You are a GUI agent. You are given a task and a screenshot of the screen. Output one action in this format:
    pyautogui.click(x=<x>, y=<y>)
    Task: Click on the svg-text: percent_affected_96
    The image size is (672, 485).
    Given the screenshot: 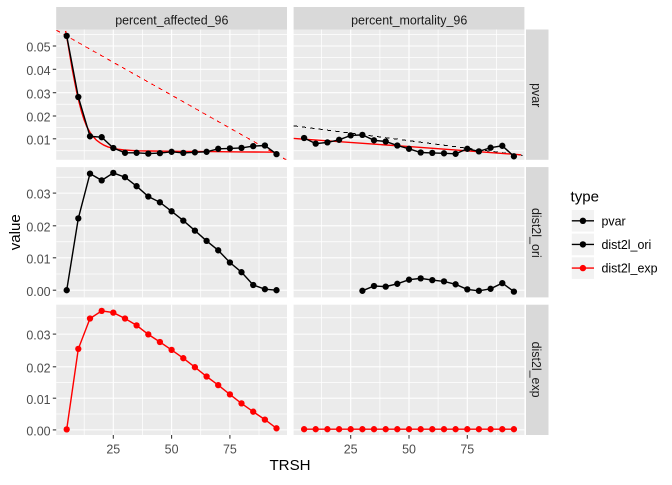 What is the action you would take?
    pyautogui.click(x=171, y=21)
    